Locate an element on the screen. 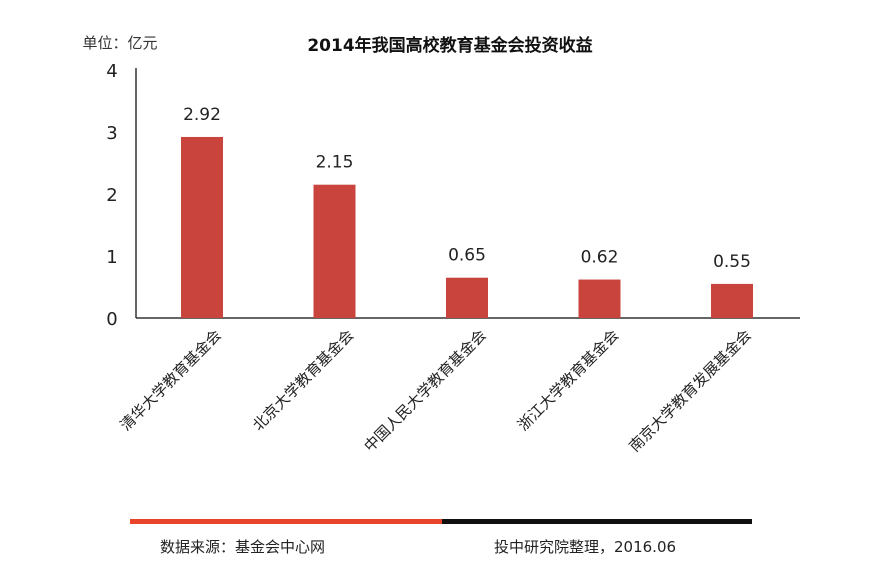 The height and width of the screenshot is (569, 870). x-tick-label: 北京大学教育基金会 is located at coordinates (303, 380).